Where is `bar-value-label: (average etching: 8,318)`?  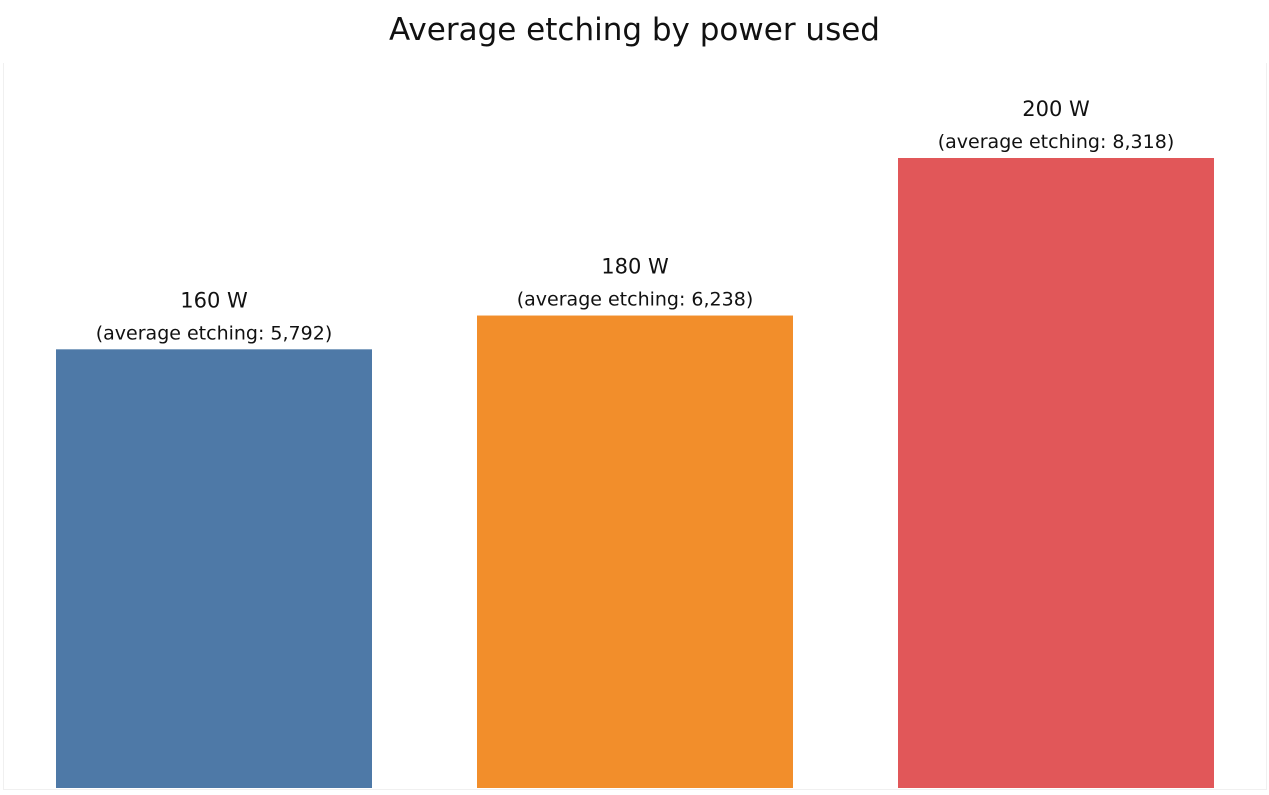
bar-value-label: (average etching: 8,318) is located at coordinates (1056, 142).